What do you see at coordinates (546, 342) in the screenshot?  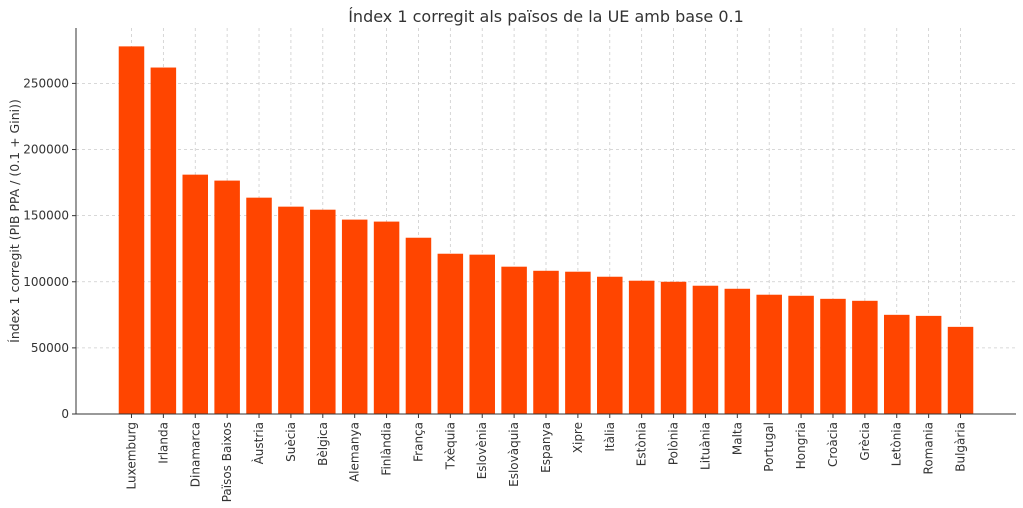 I see `bar-Espanya` at bounding box center [546, 342].